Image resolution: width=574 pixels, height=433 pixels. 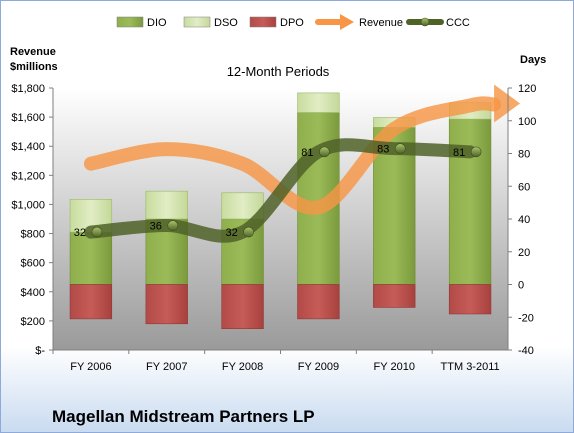 What do you see at coordinates (524, 220) in the screenshot?
I see `right-axis-tick-label: 40` at bounding box center [524, 220].